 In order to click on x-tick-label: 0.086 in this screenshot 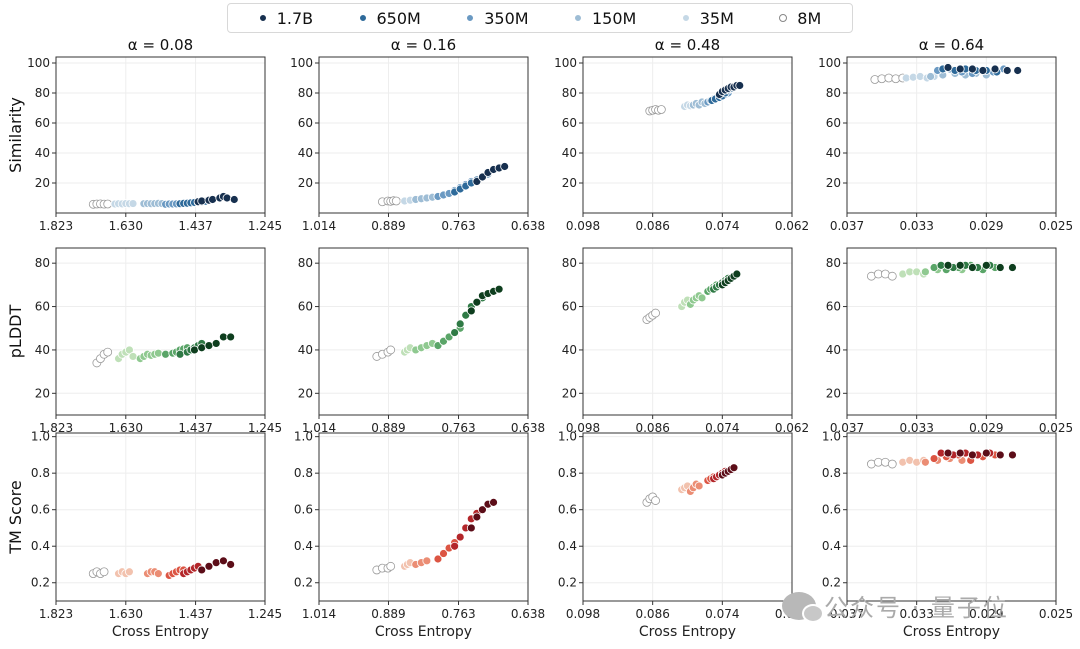, I will do `click(652, 614)`.